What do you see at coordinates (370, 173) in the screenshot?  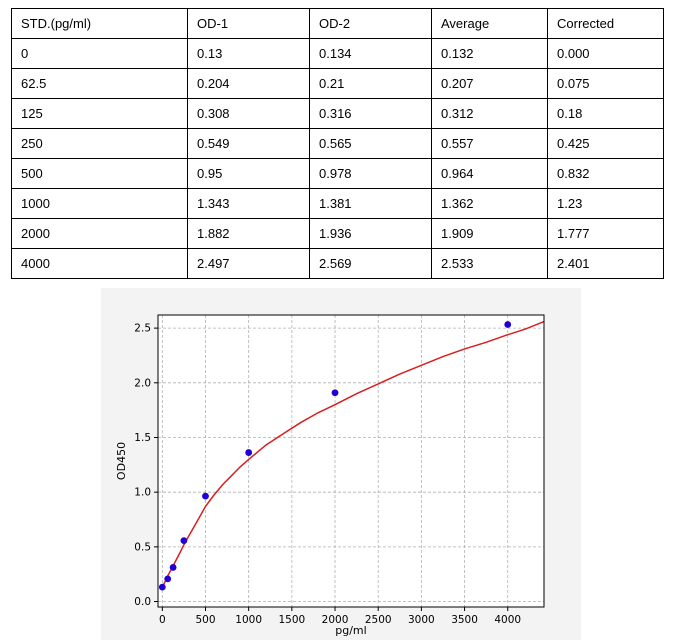 I see `cell-od2: 0.978` at bounding box center [370, 173].